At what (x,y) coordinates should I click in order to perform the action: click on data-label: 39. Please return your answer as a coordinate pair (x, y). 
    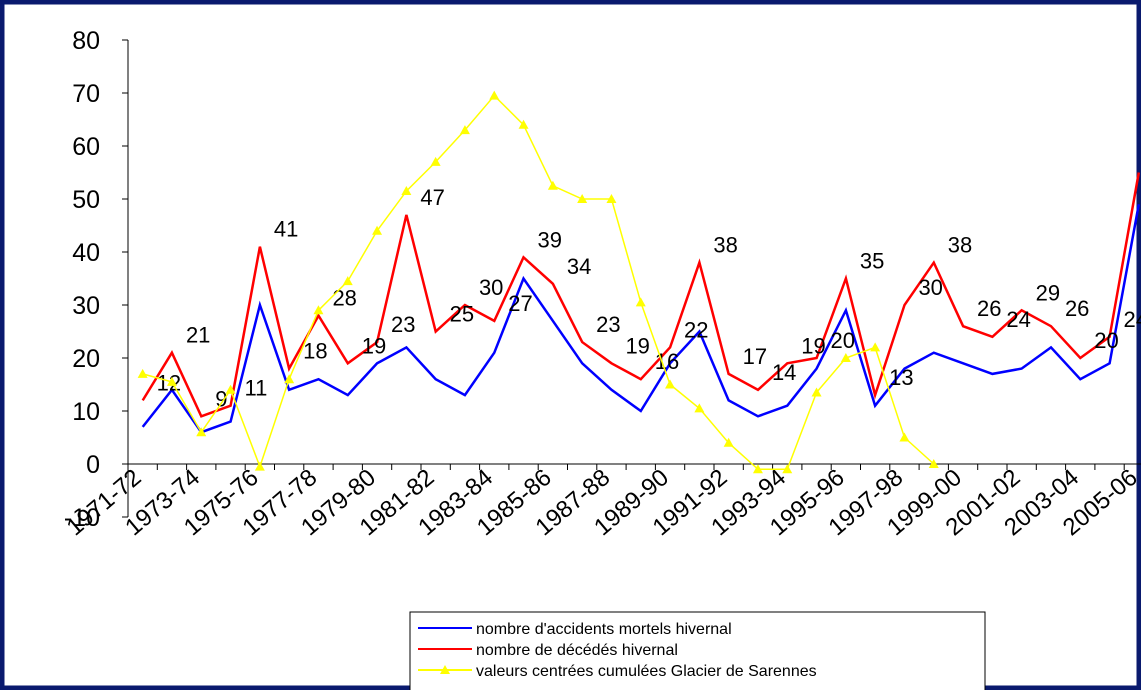
    Looking at the image, I should click on (550, 239).